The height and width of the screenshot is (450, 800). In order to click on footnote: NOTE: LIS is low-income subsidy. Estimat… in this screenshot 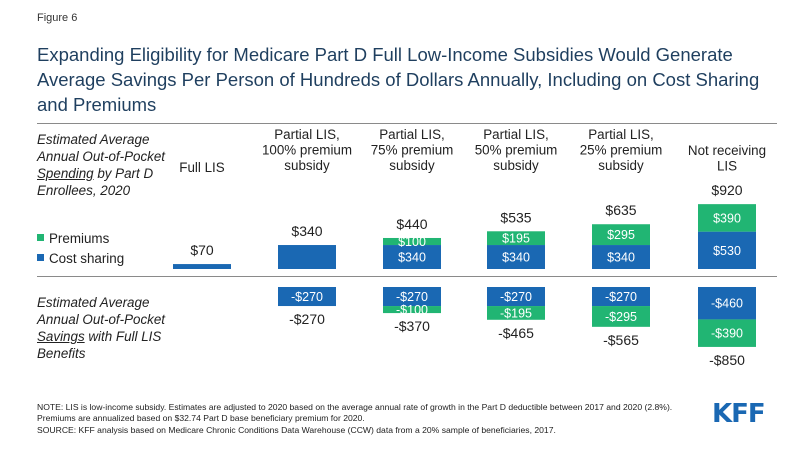, I will do `click(372, 419)`.